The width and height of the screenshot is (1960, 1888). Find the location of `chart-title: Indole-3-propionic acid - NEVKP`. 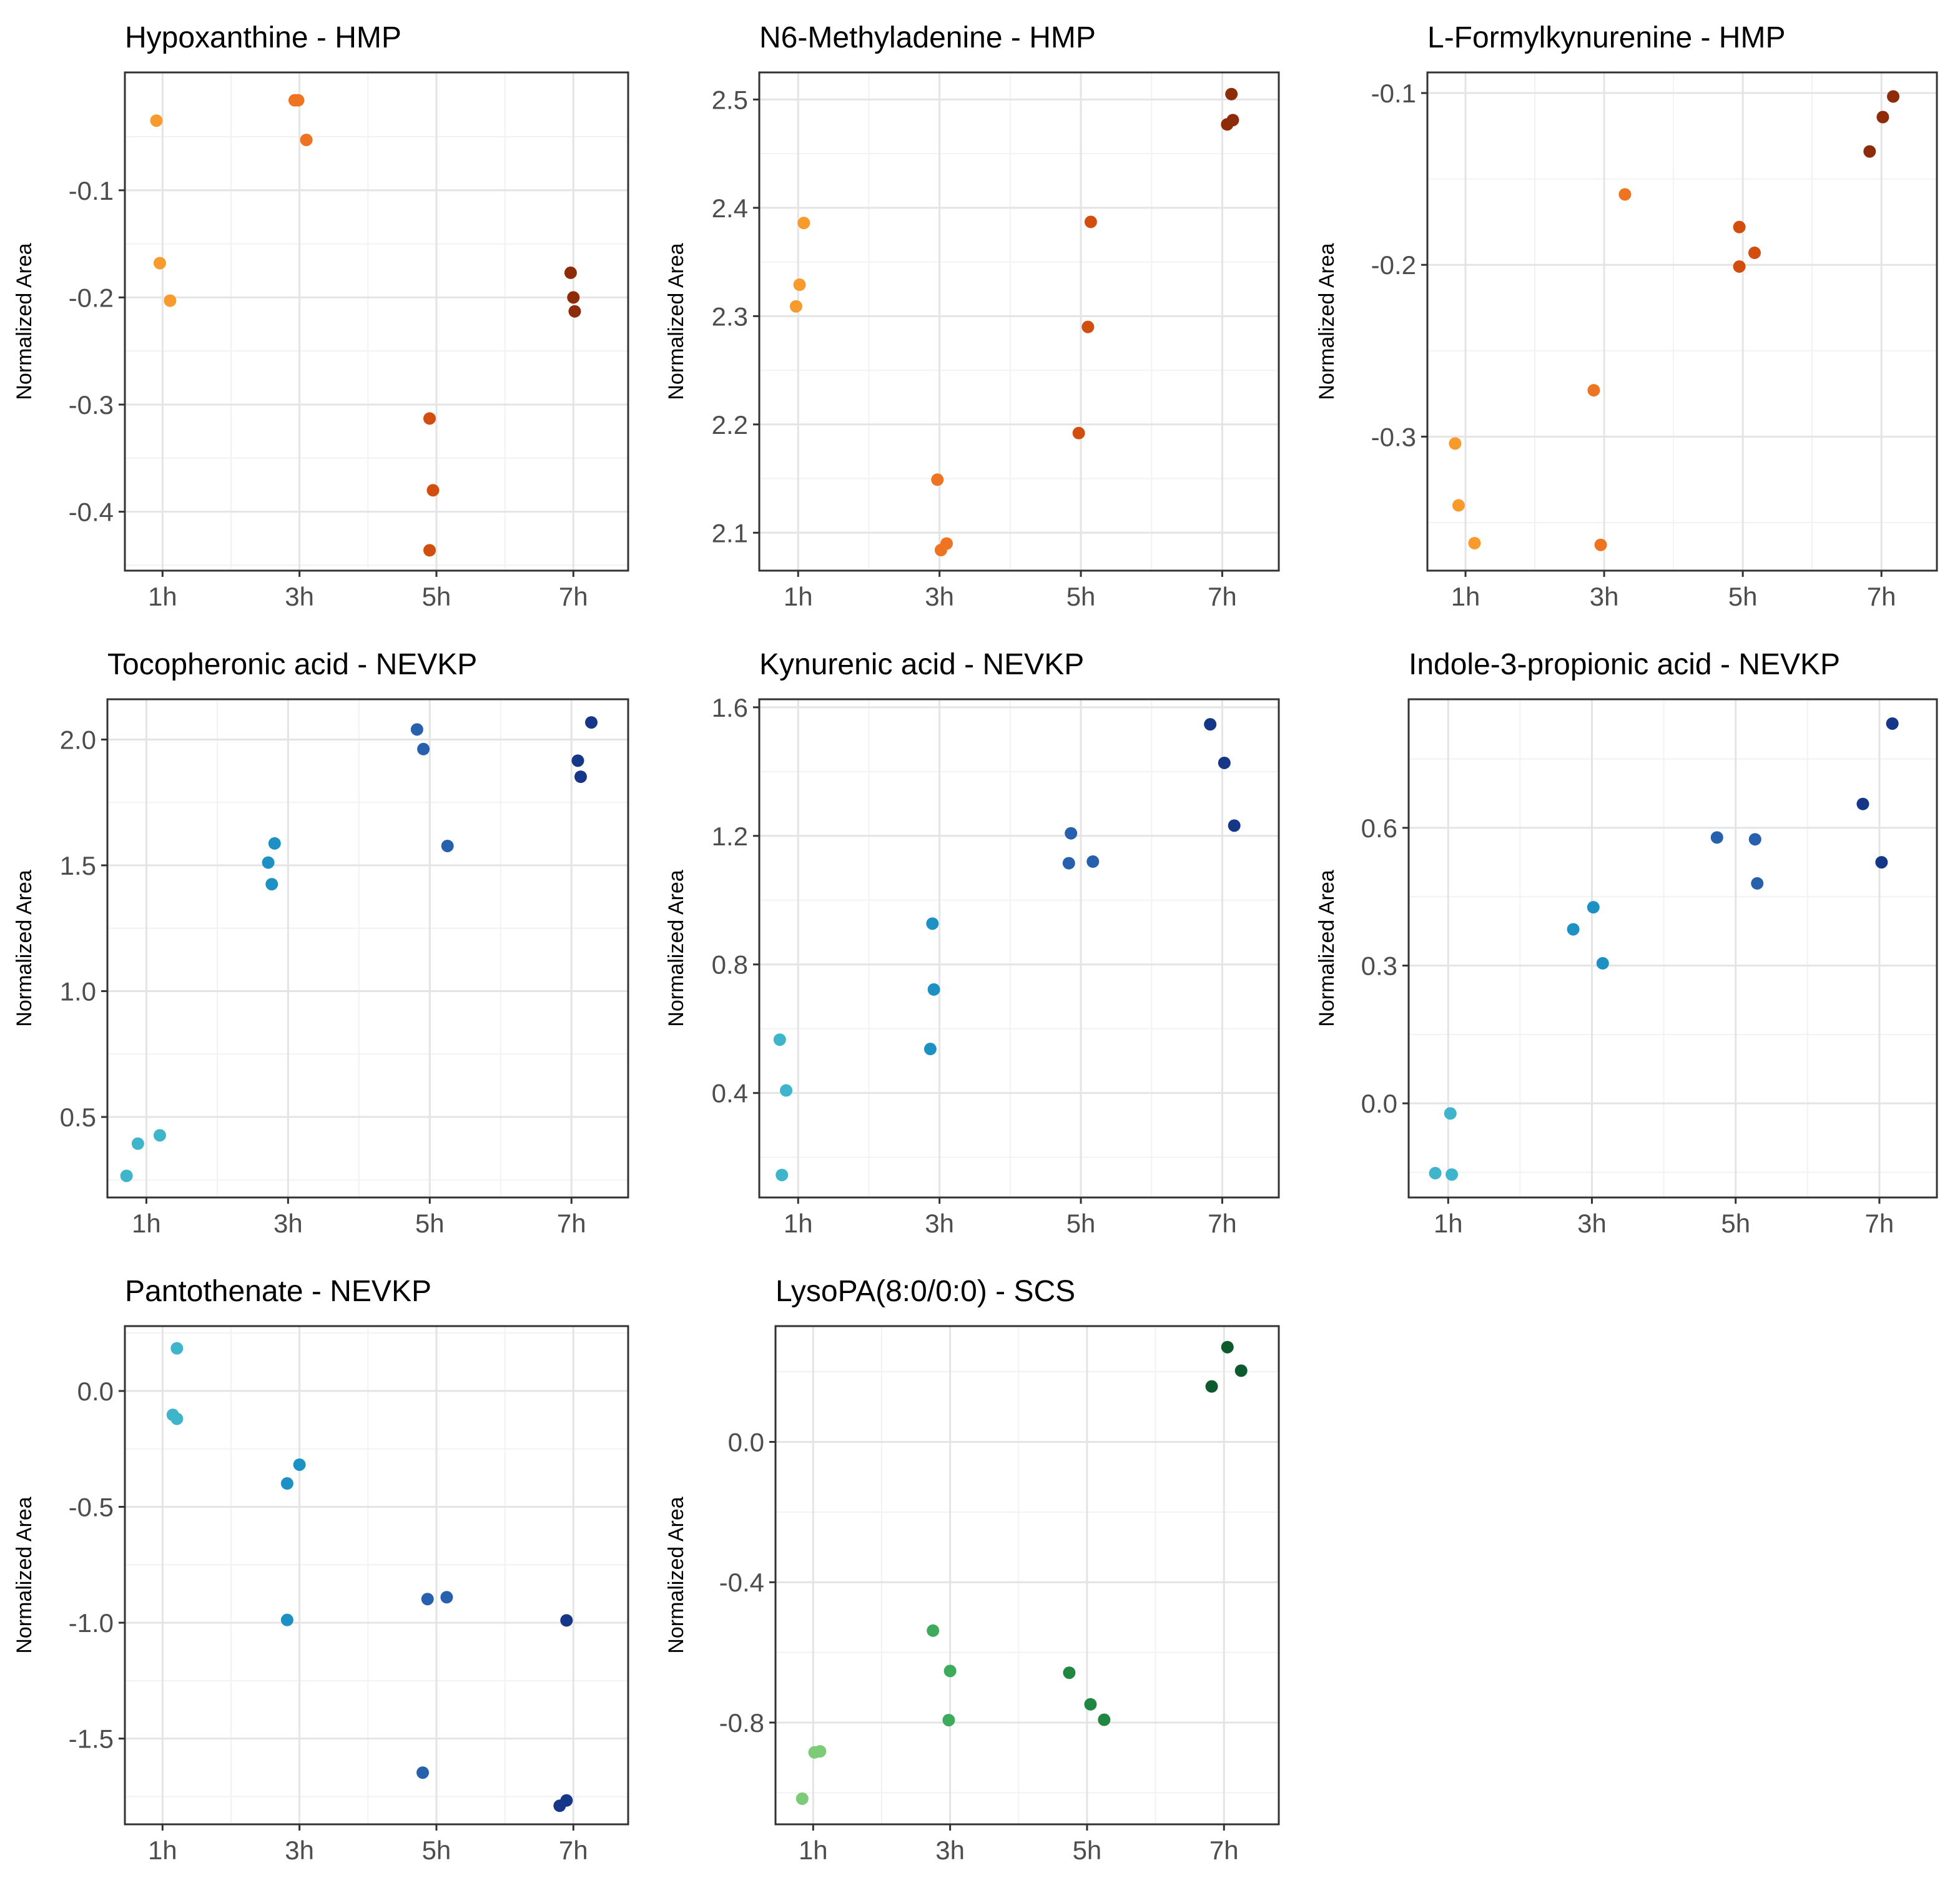

chart-title: Indole-3-propionic acid - NEVKP is located at coordinates (1624, 664).